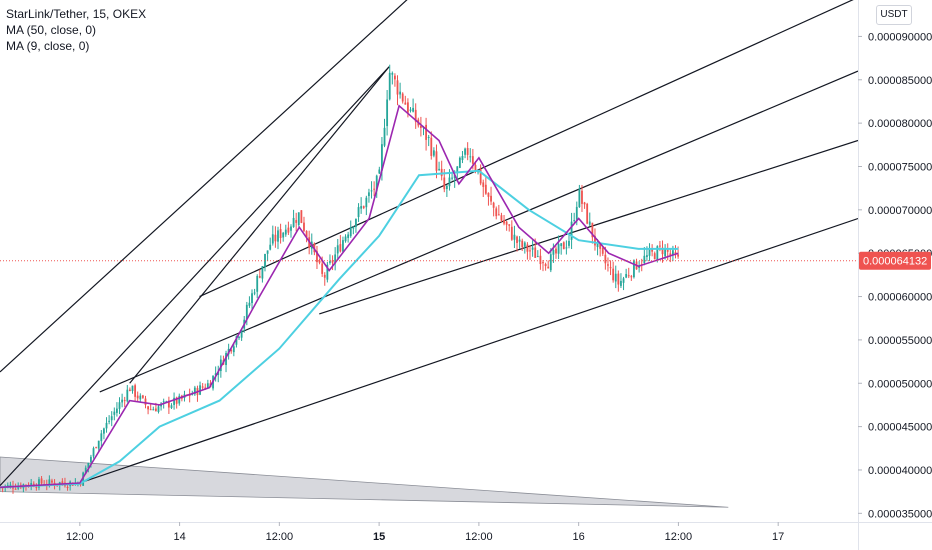  I want to click on currency-button: USDT, so click(894, 15).